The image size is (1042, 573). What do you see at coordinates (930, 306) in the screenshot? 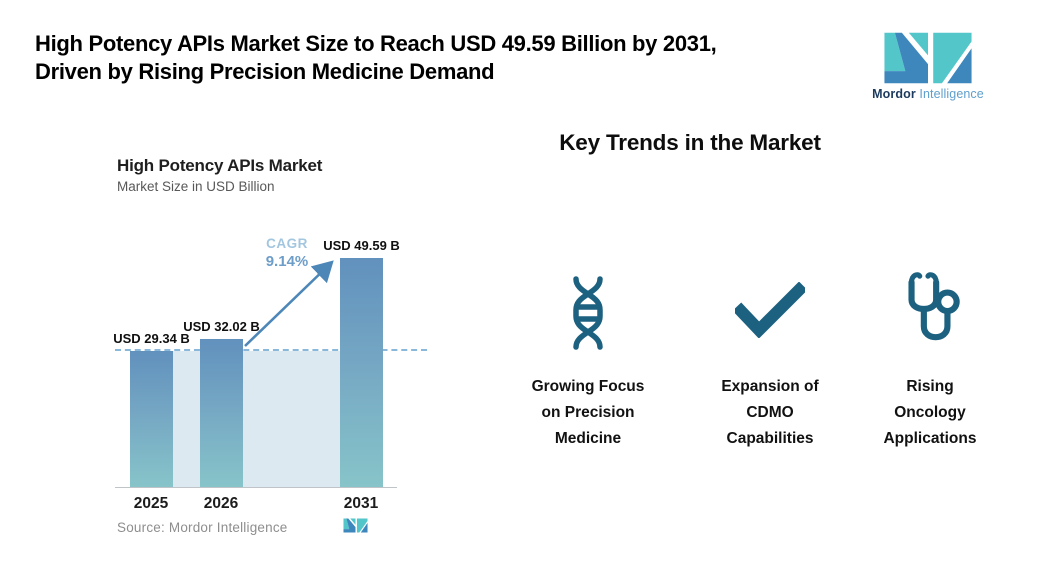
I see `stethoscope-icon` at bounding box center [930, 306].